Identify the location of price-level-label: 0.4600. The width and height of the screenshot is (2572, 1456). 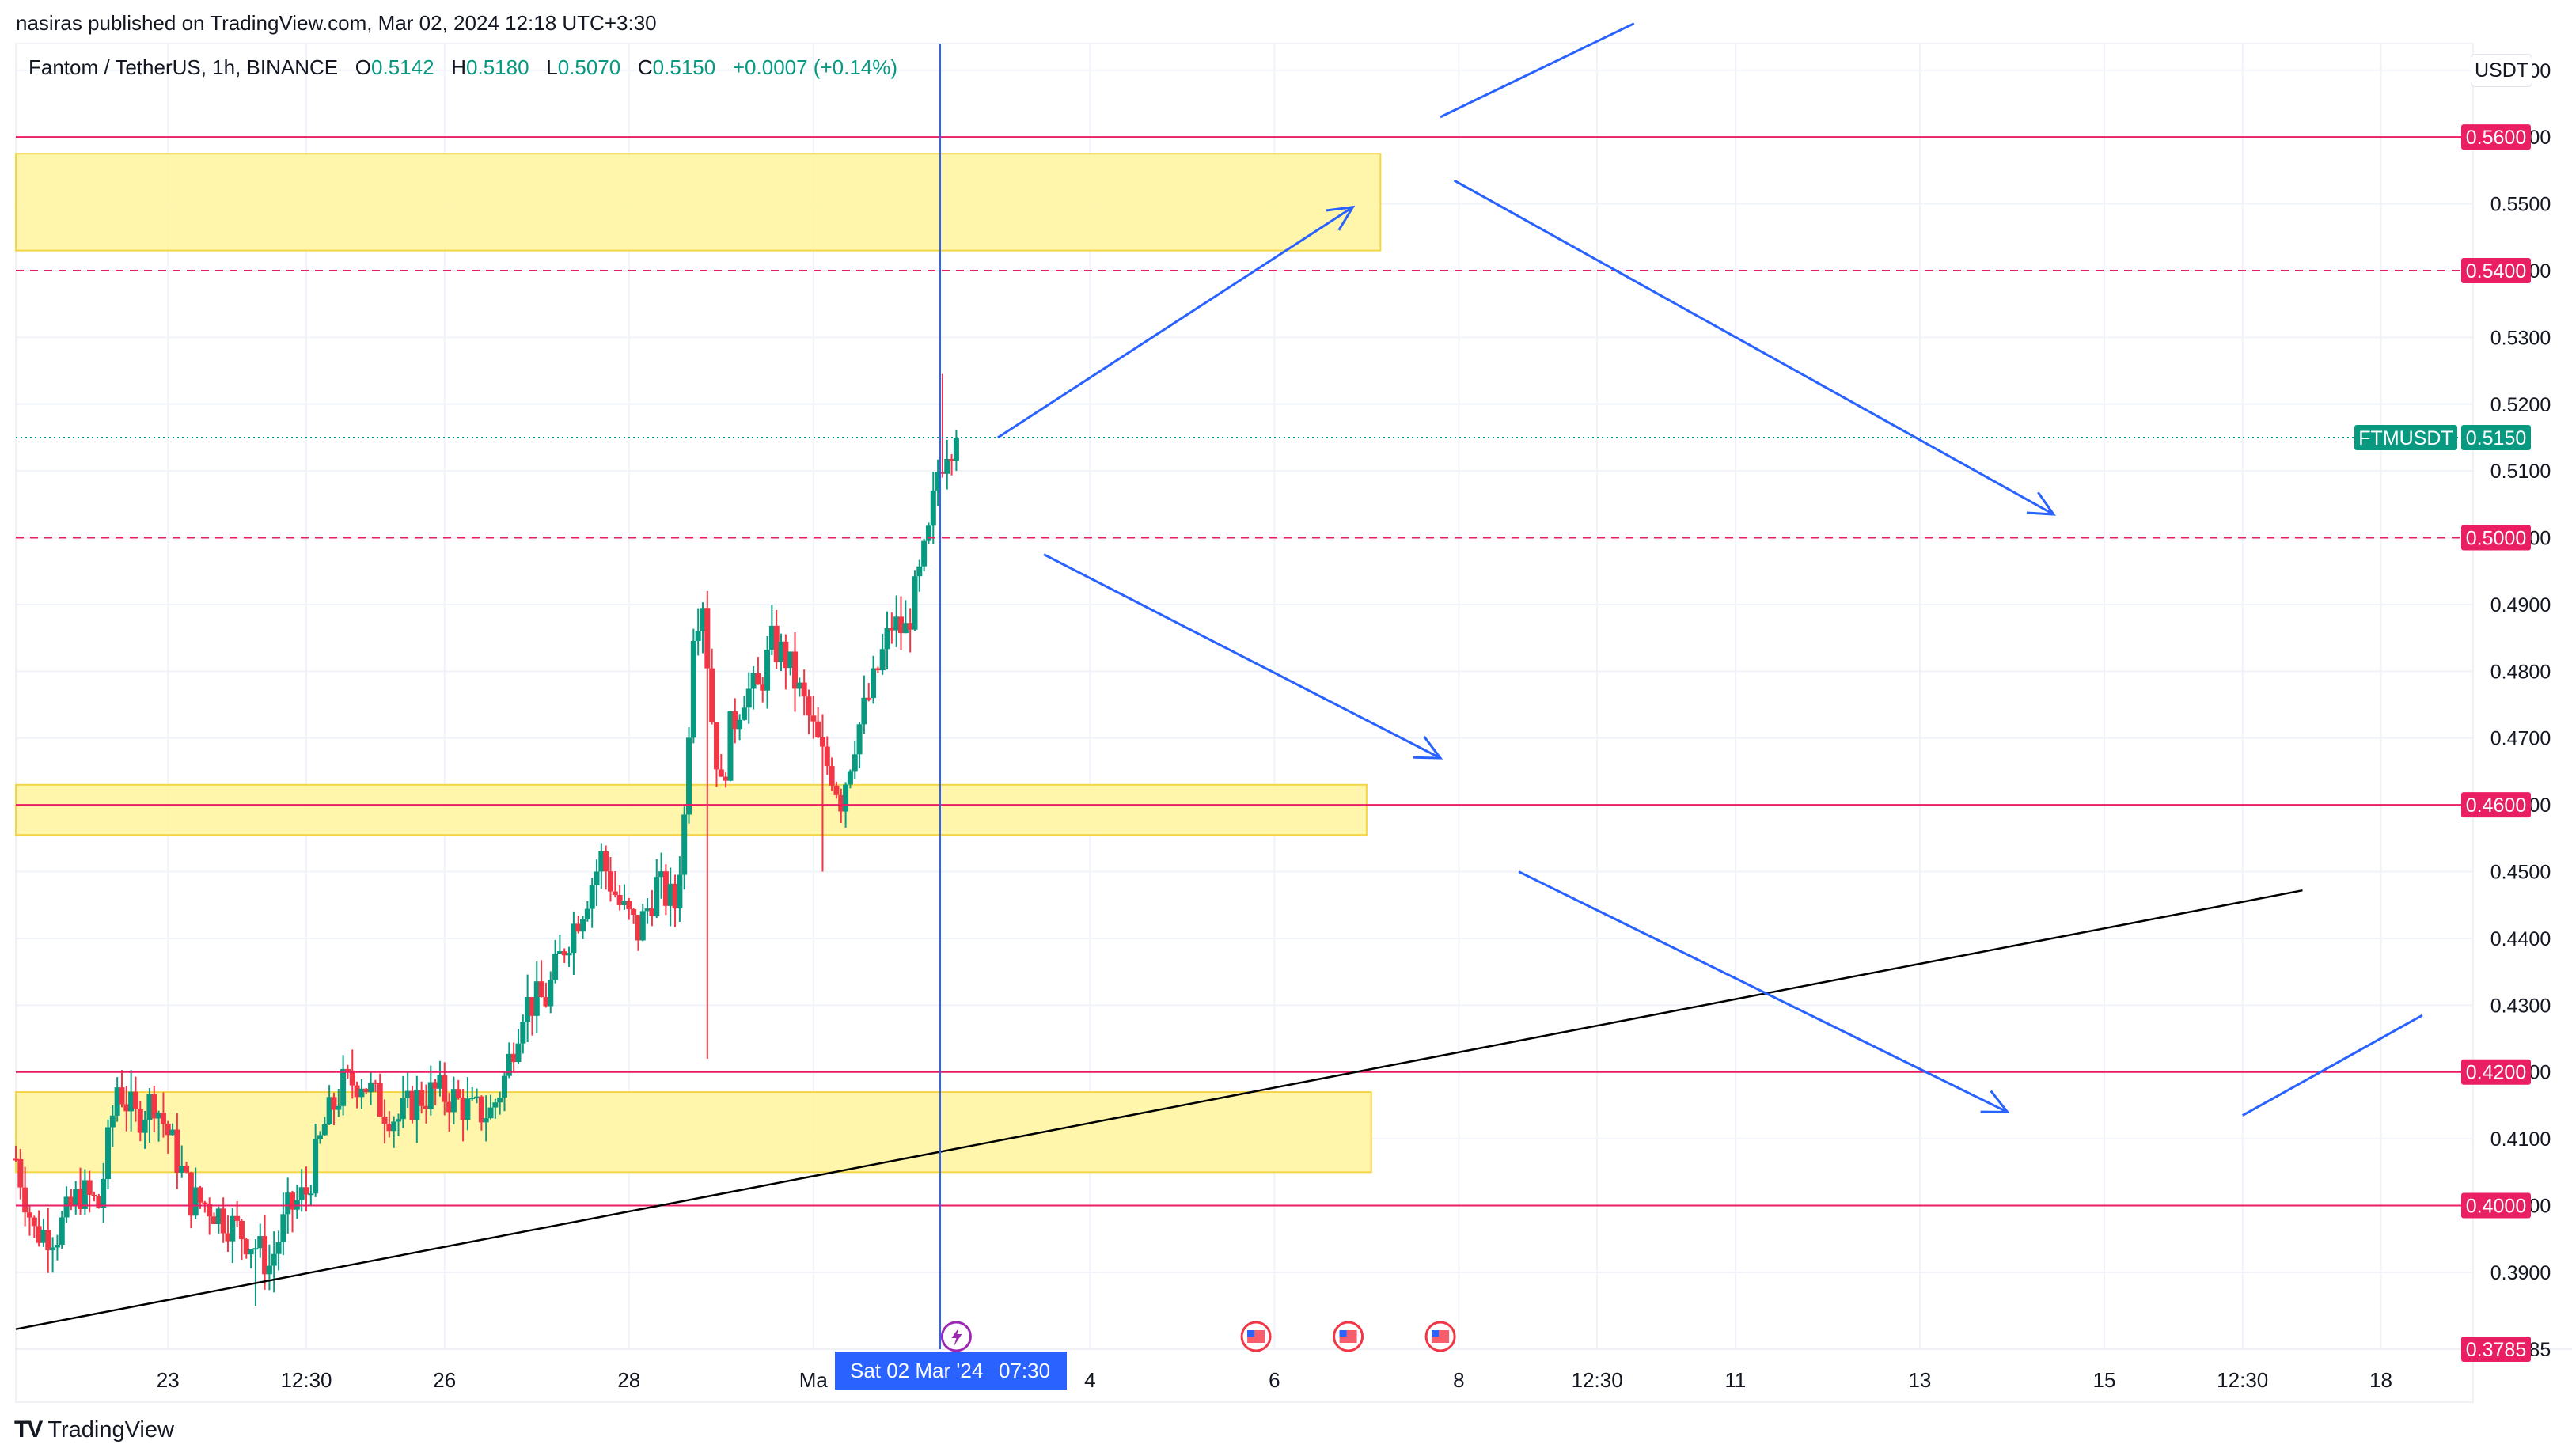
(2496, 805).